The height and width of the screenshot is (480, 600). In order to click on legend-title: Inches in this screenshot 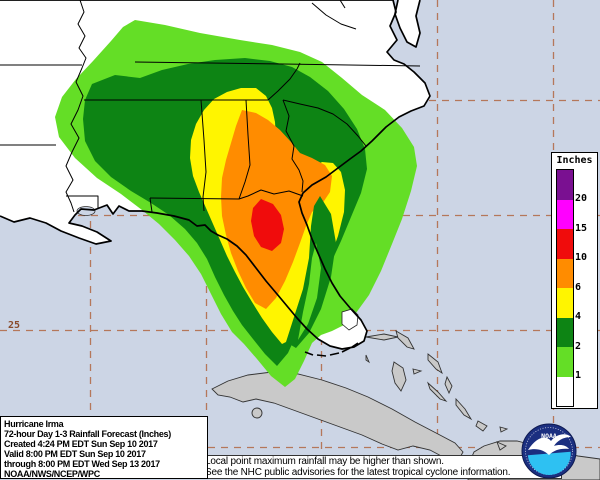, I will do `click(574, 160)`.